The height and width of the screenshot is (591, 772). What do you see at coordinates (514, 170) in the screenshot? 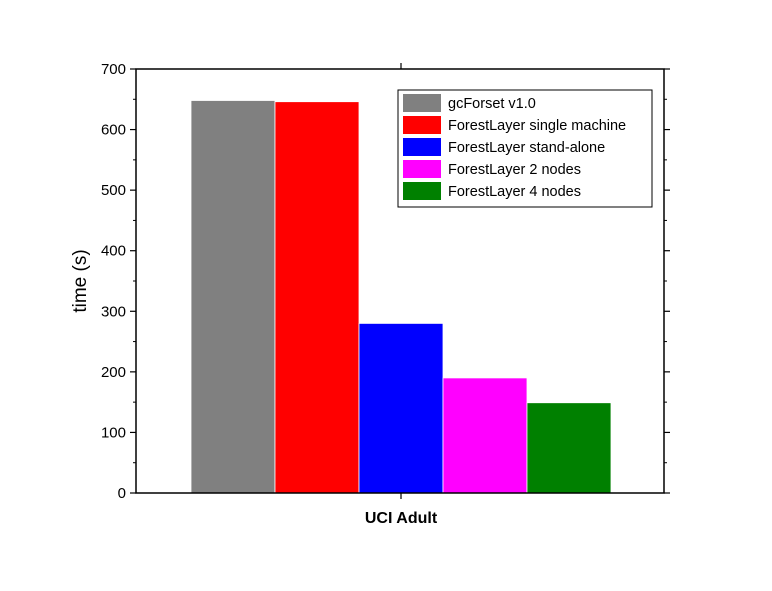
I see `legend-label: ForestLayer 2 nodes` at bounding box center [514, 170].